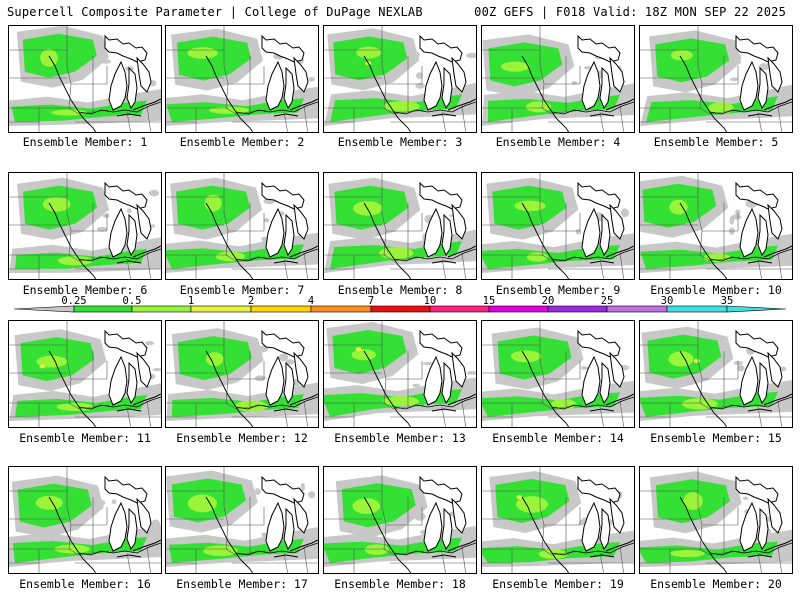  I want to click on member-caption: Ensemble Member: 19, so click(558, 584).